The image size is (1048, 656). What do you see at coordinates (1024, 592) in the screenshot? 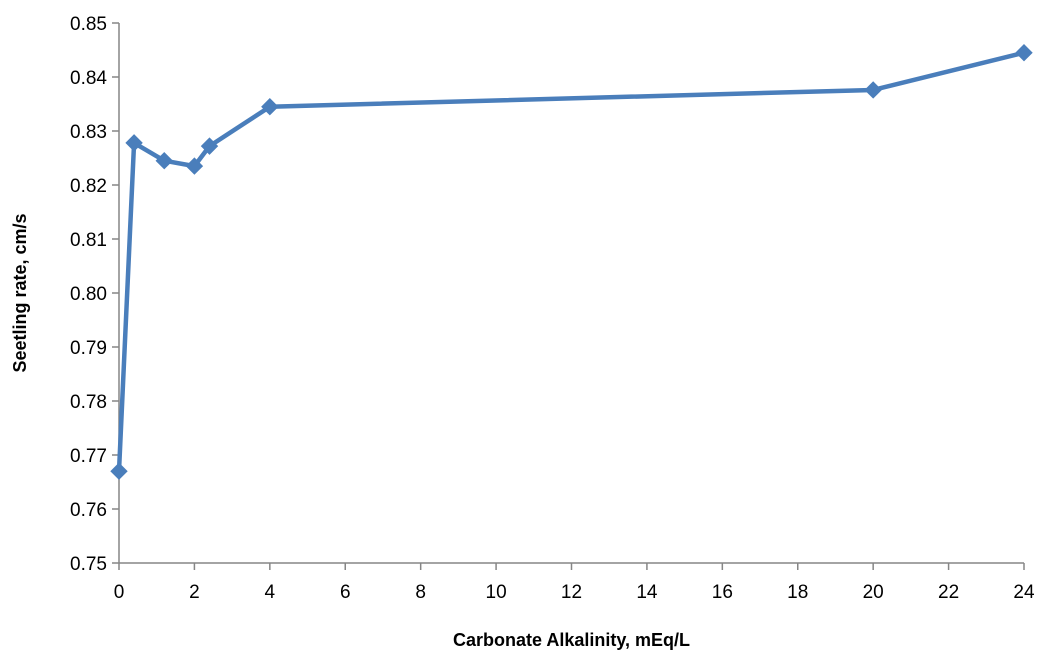
I see `x-tick-label: 24` at bounding box center [1024, 592].